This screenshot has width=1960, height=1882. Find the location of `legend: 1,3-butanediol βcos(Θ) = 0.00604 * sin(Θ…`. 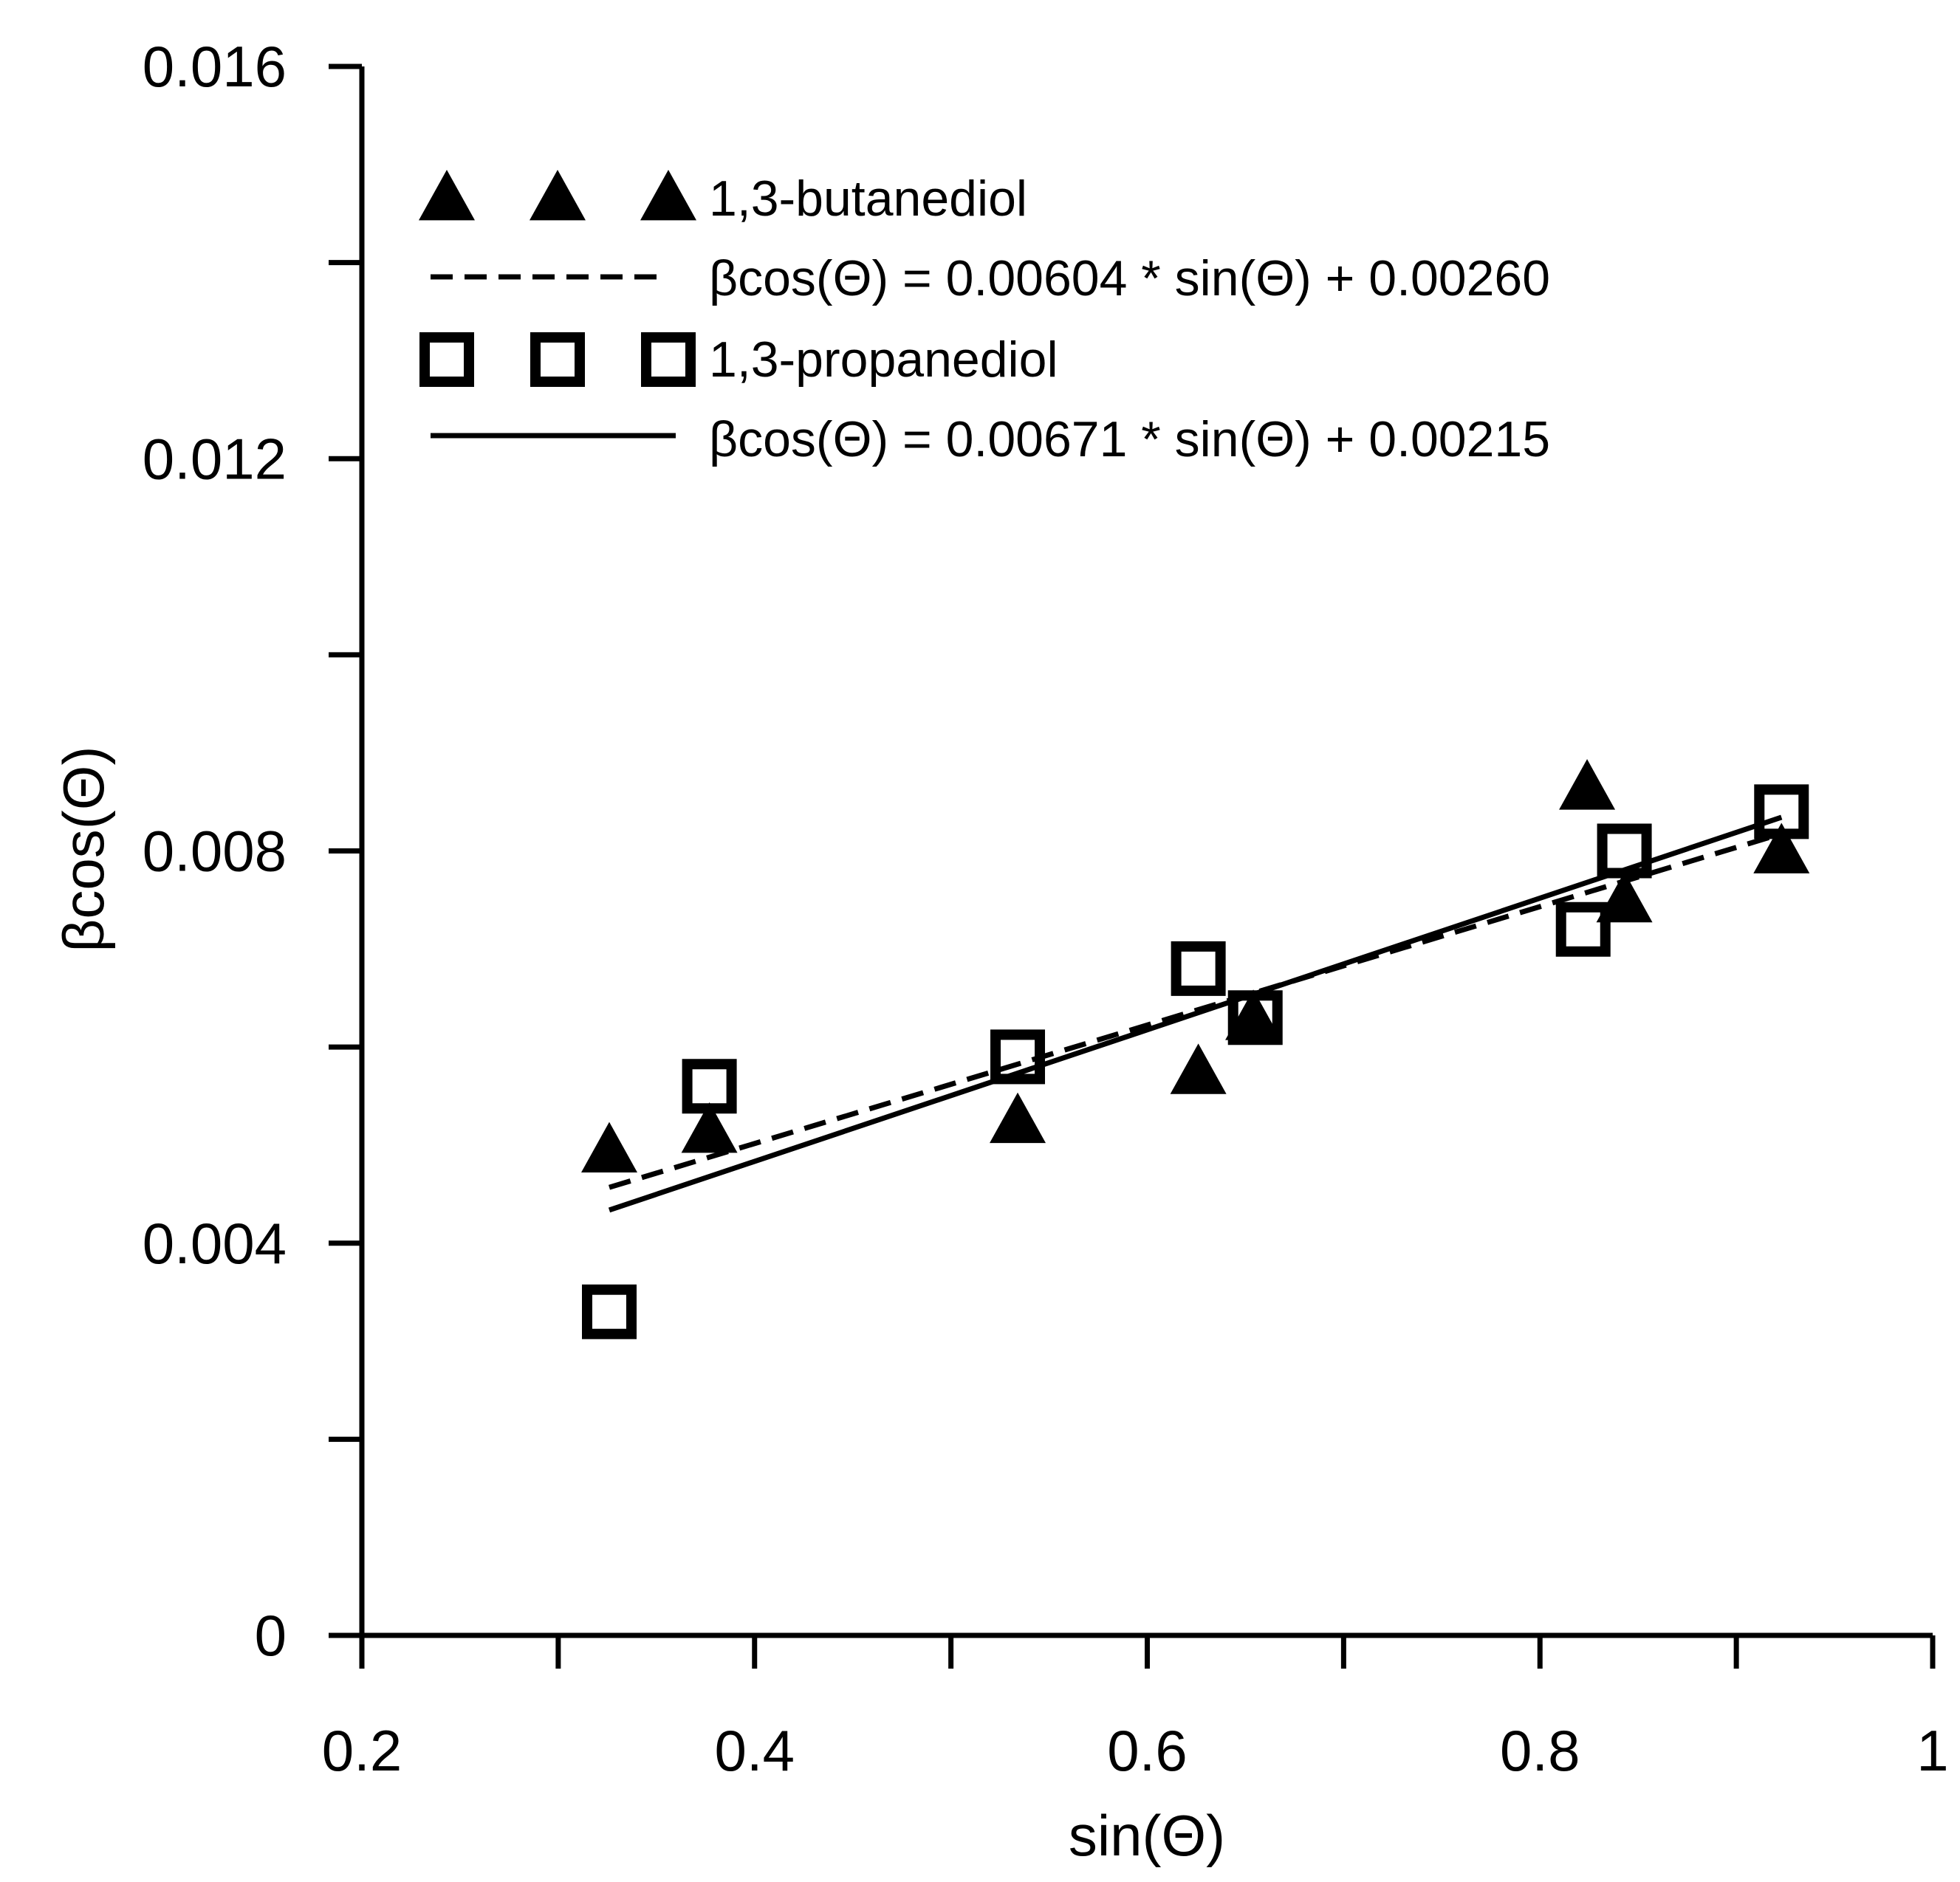

legend: 1,3-butanediol βcos(Θ) = 0.00604 * sin(Θ… is located at coordinates (984, 318).